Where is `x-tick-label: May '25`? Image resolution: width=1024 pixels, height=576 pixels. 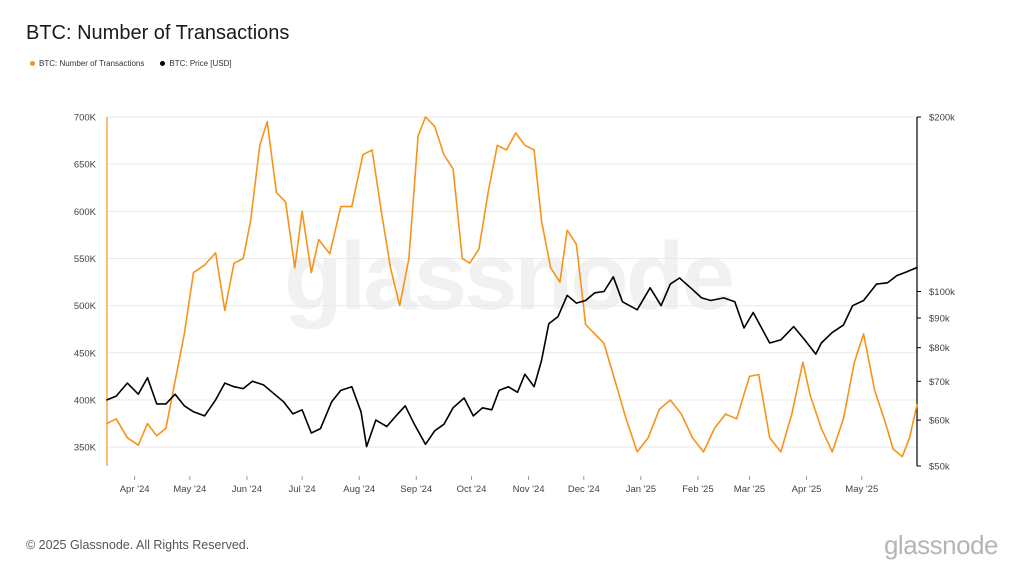 x-tick-label: May '25 is located at coordinates (861, 489).